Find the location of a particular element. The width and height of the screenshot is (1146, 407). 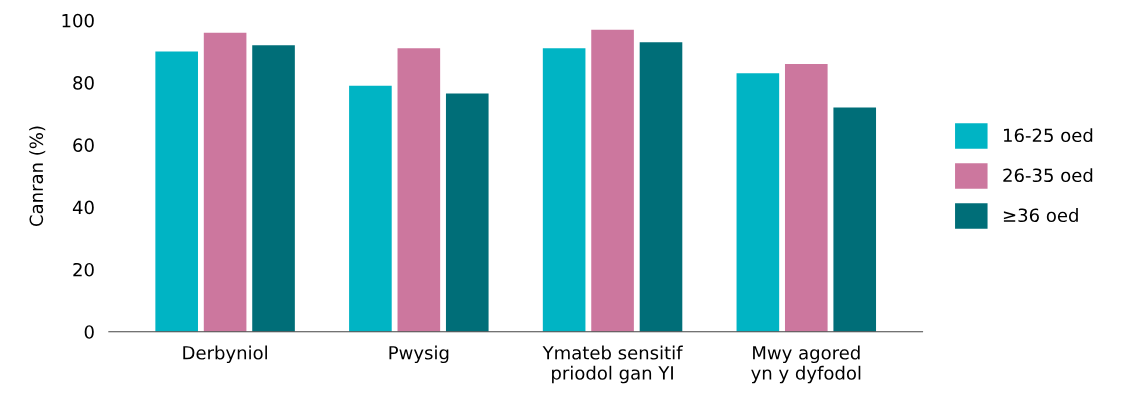

y-tick-label: 40 is located at coordinates (83, 207).